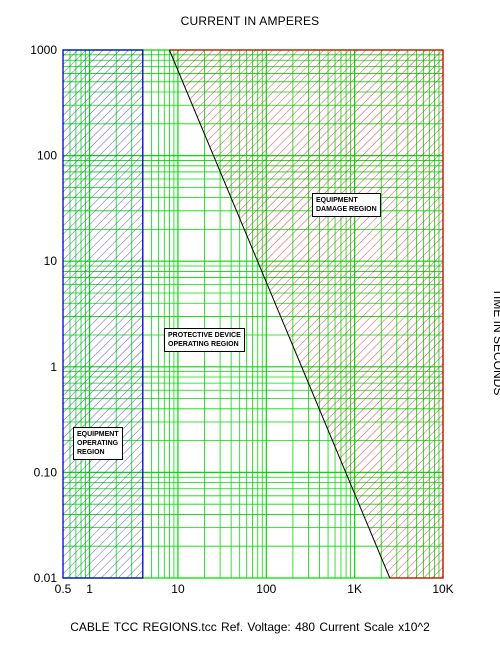  Describe the element at coordinates (53, 367) in the screenshot. I see `y-tick-label: 1` at that location.